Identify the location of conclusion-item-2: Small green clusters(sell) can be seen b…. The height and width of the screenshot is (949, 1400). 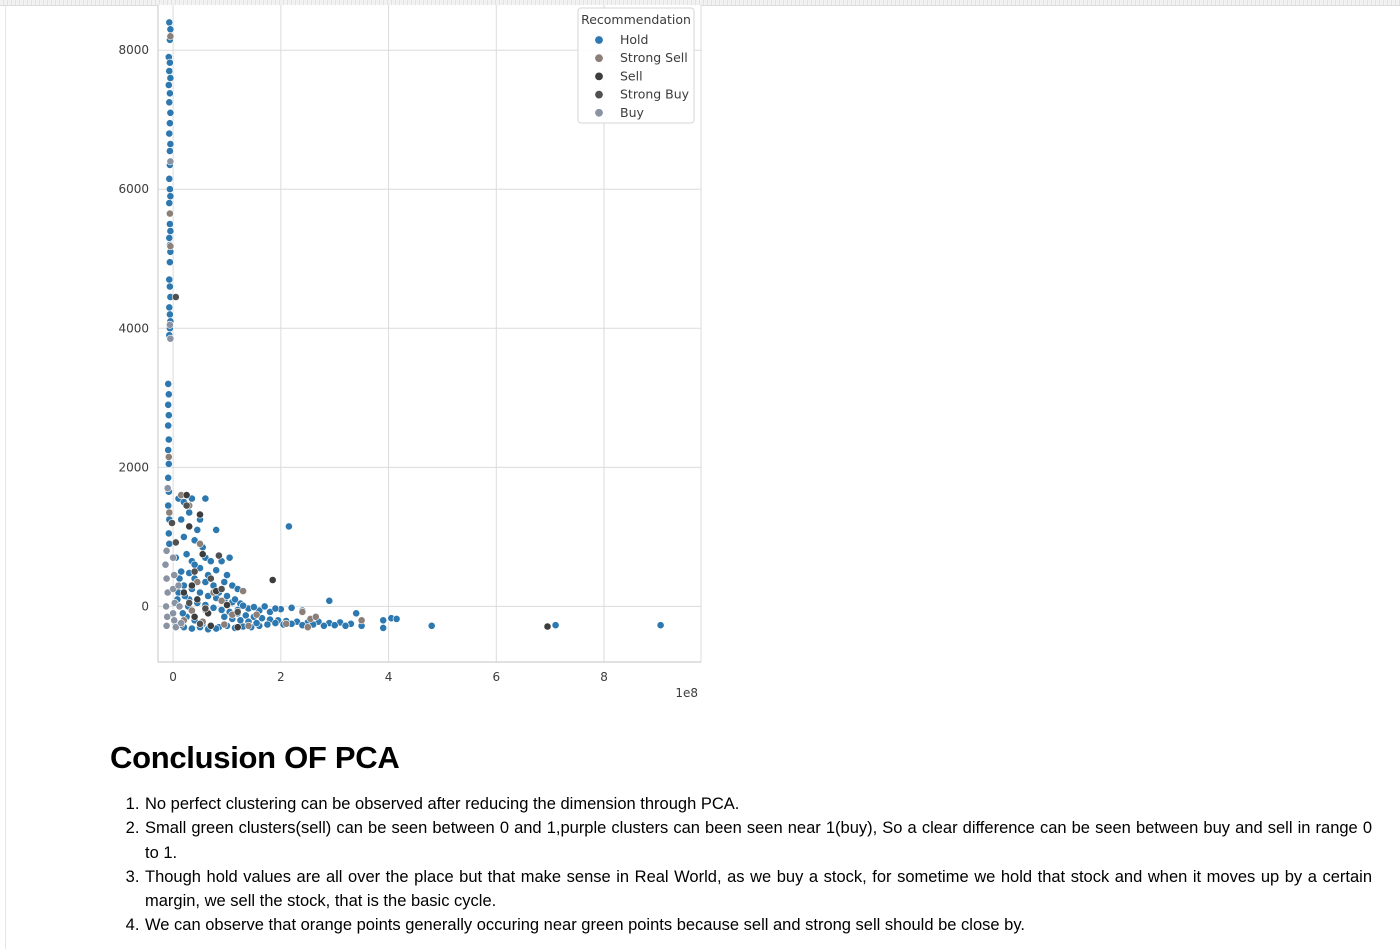
(758, 840).